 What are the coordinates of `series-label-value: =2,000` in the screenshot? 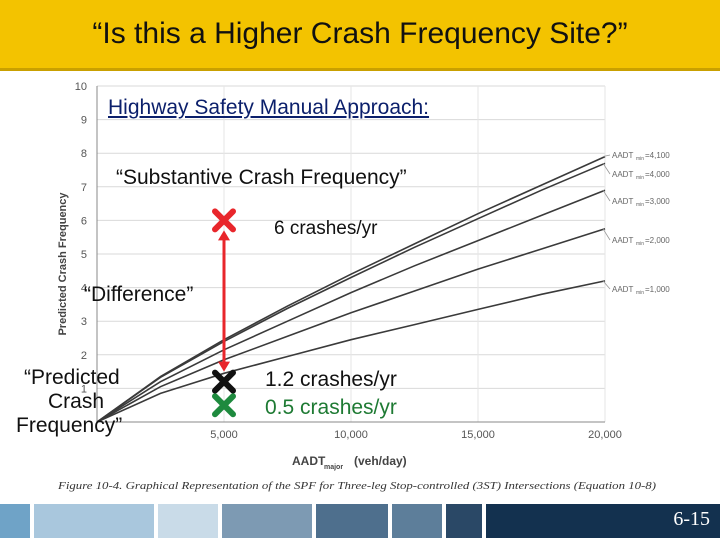 It's located at (657, 240).